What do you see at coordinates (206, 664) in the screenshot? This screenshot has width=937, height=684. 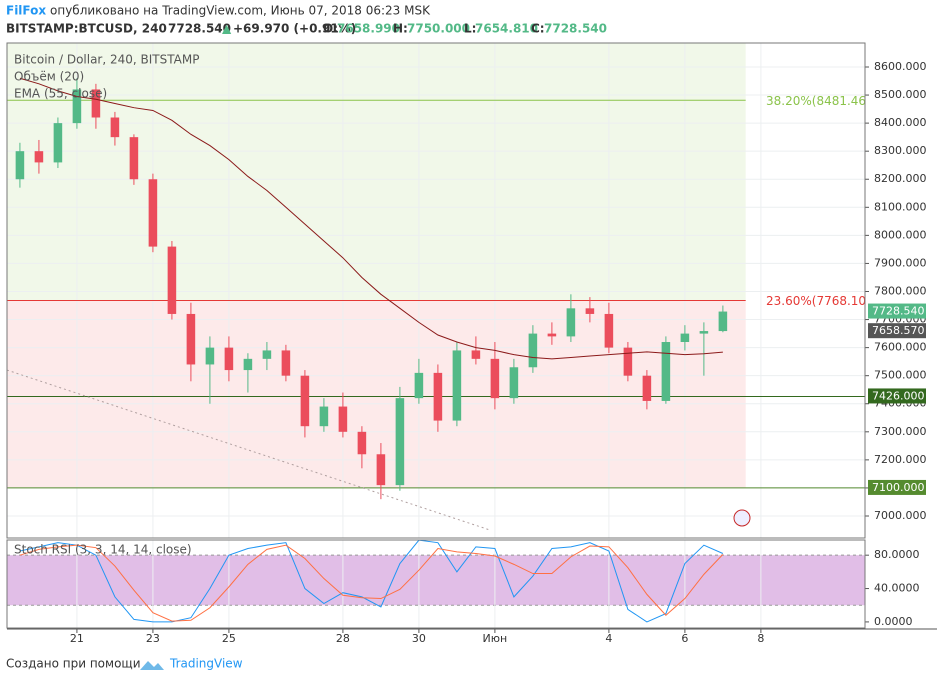 I see `brand: TradingView` at bounding box center [206, 664].